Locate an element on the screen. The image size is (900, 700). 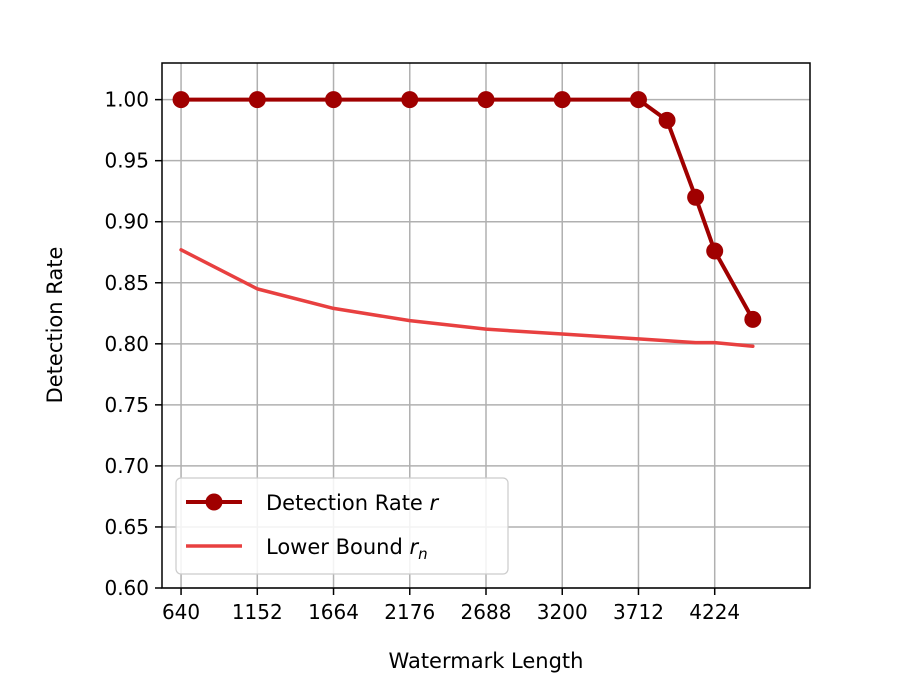
x-tick-label: 1664 is located at coordinates (333, 612).